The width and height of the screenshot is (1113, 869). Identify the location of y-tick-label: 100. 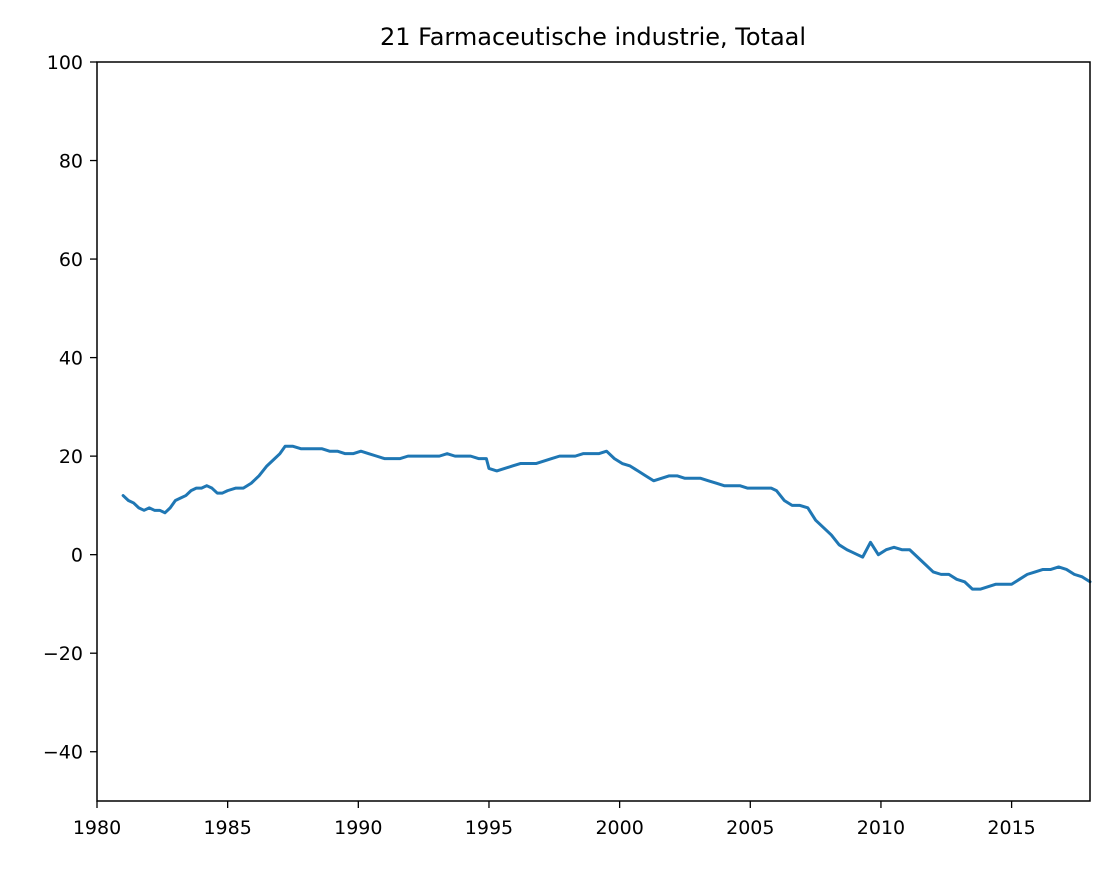
(65, 63).